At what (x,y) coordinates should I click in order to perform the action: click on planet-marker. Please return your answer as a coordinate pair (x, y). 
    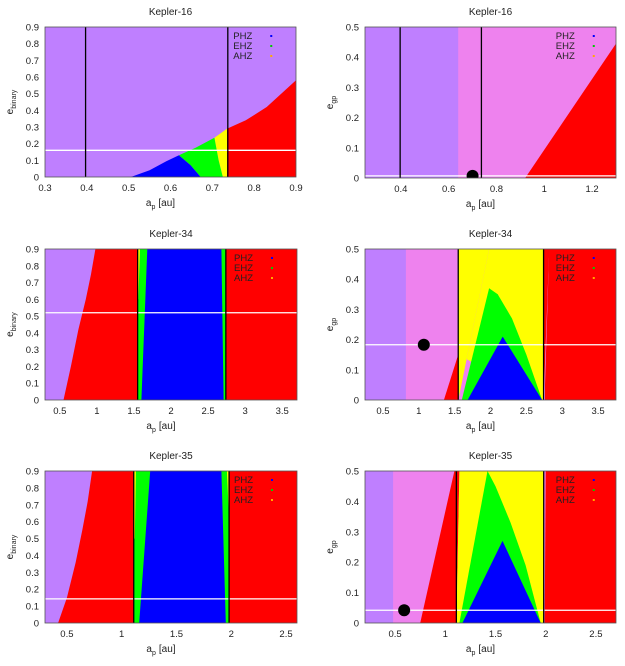
    Looking at the image, I should click on (404, 610).